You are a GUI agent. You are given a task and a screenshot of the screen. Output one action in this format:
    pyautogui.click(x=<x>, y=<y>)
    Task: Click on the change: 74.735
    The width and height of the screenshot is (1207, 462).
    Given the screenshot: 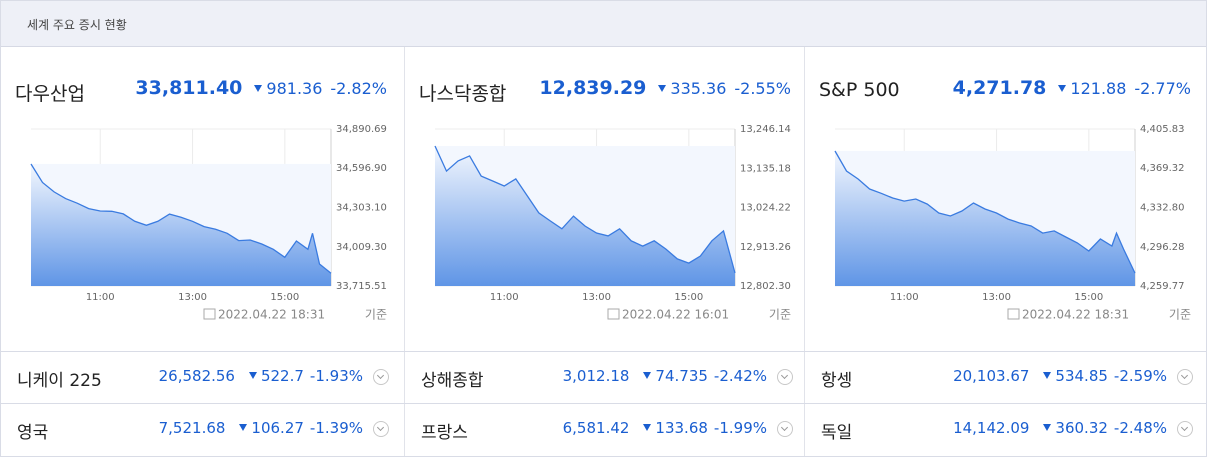 What is the action you would take?
    pyautogui.click(x=681, y=376)
    